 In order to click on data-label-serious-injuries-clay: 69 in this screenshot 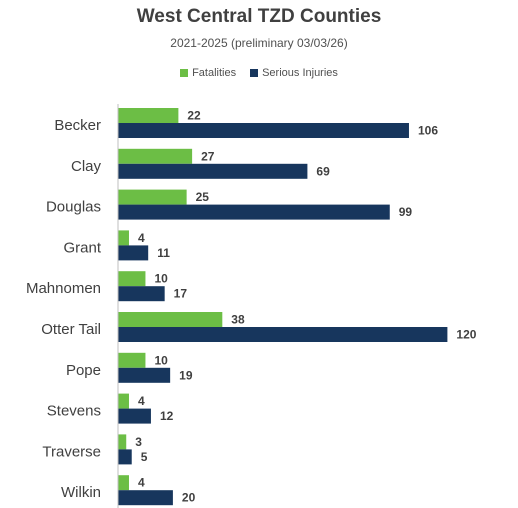, I will do `click(323, 171)`.